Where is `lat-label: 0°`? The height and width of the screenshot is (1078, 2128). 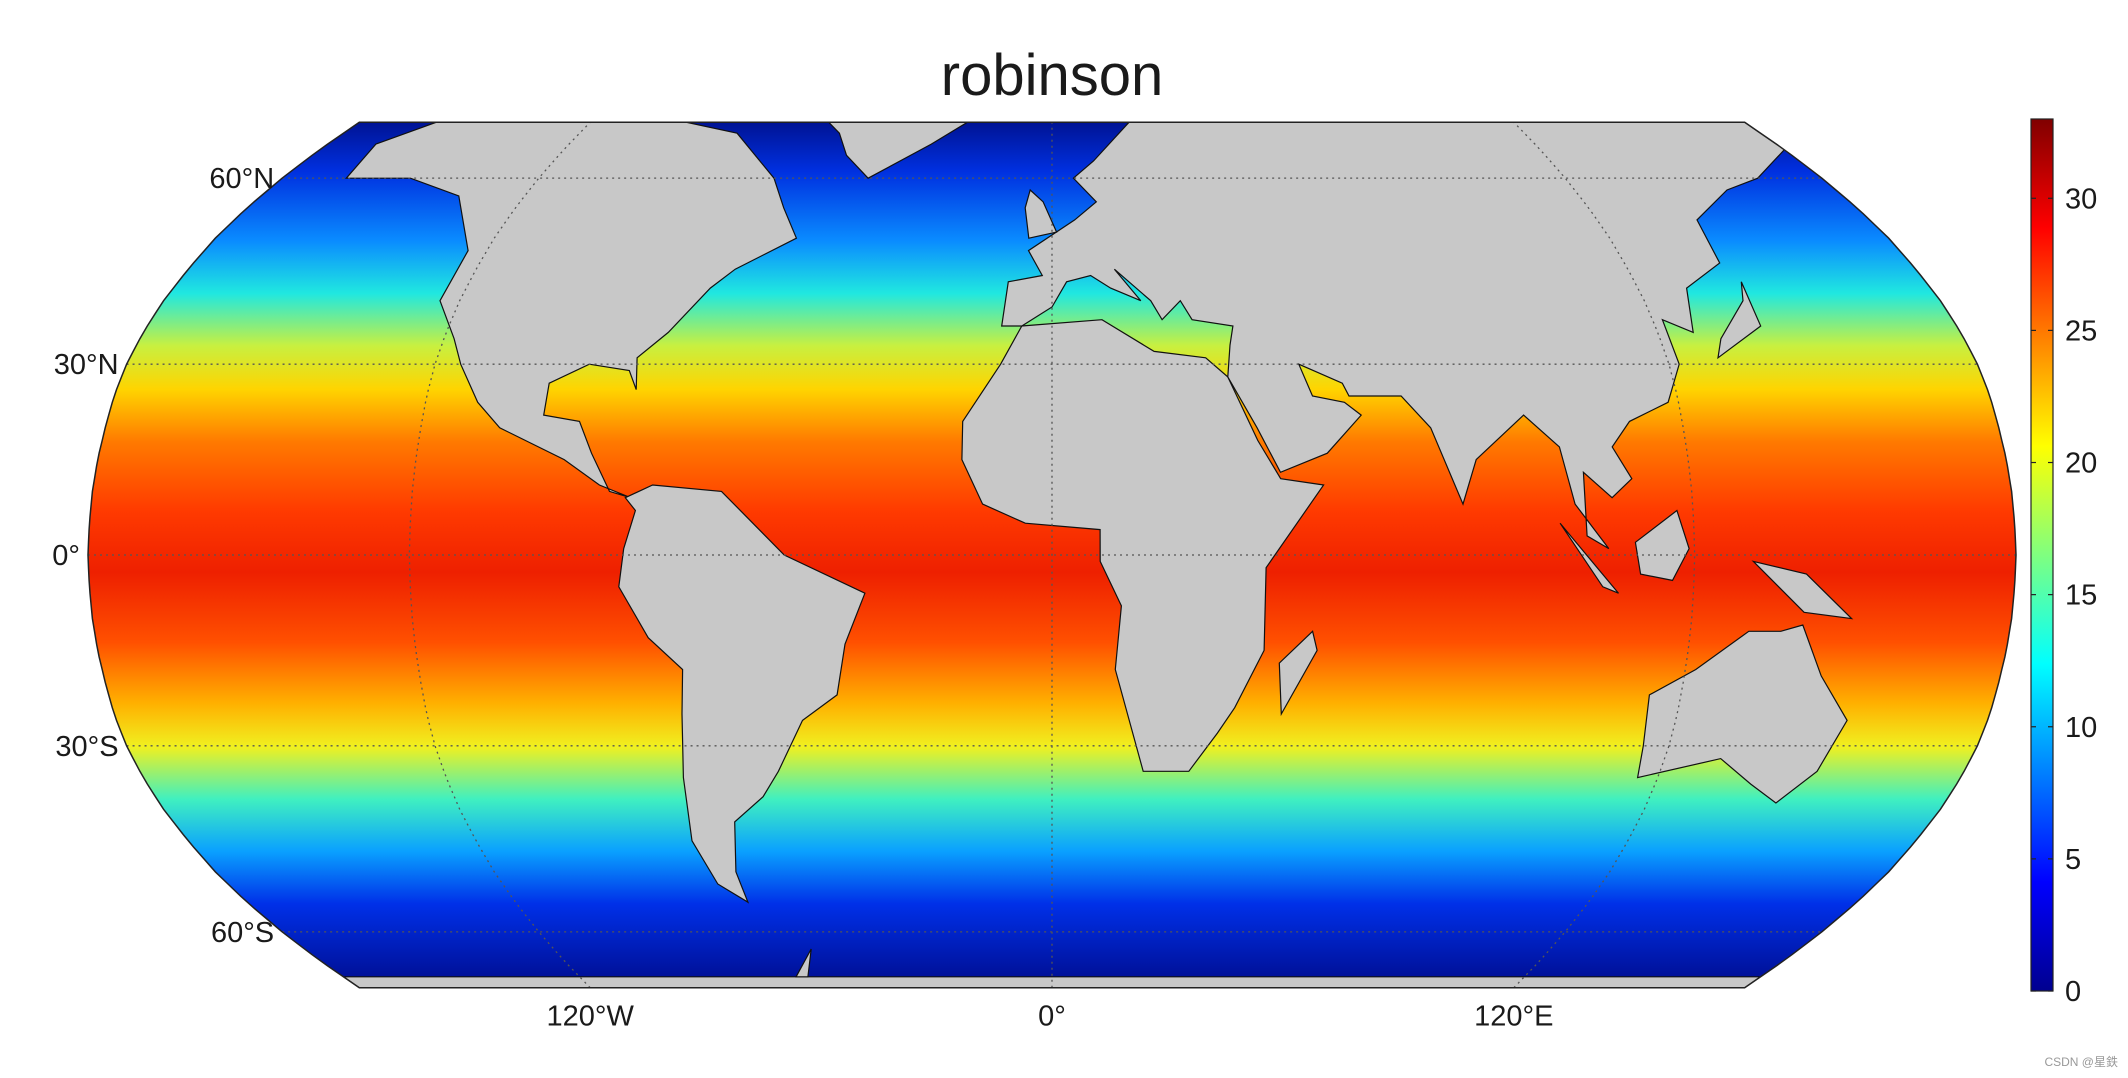 lat-label: 0° is located at coordinates (66, 556).